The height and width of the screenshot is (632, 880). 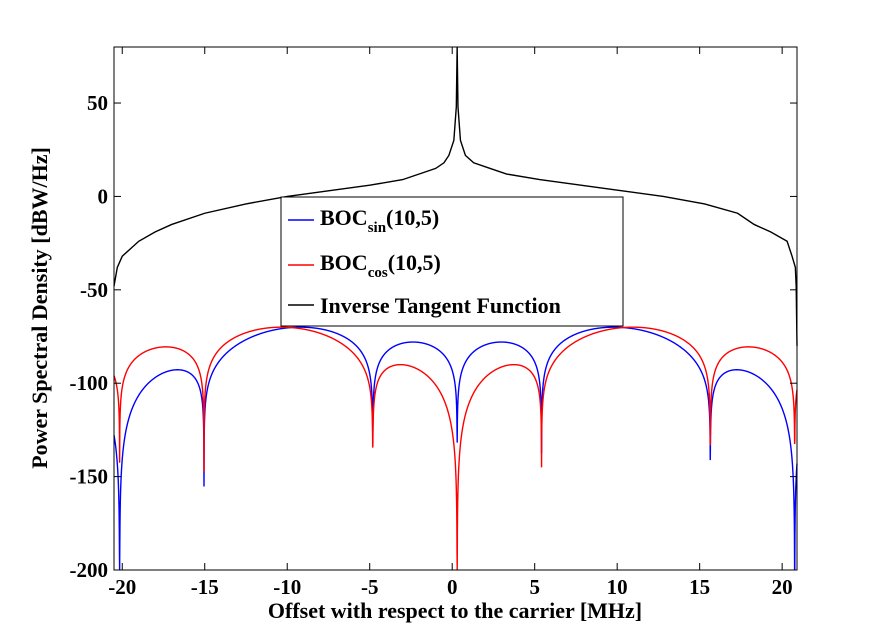 What do you see at coordinates (699, 587) in the screenshot?
I see `x-tick-label: 15` at bounding box center [699, 587].